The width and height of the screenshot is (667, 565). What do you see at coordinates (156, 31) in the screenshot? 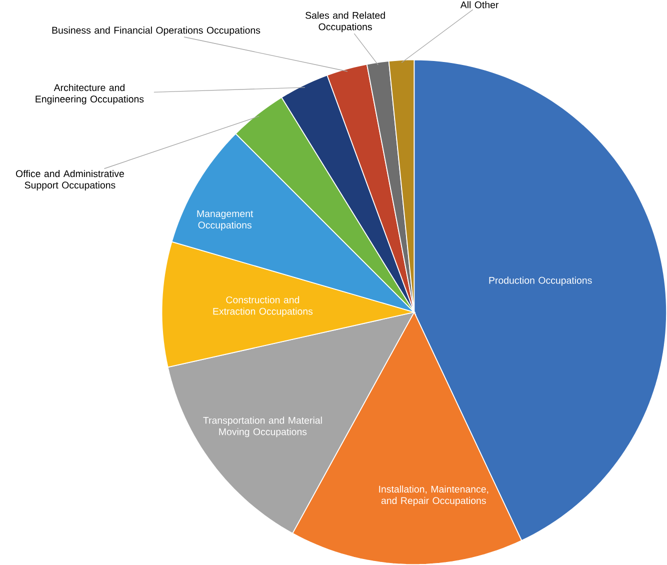
I see `slice-label: Business and Financial Operations Occupations` at bounding box center [156, 31].